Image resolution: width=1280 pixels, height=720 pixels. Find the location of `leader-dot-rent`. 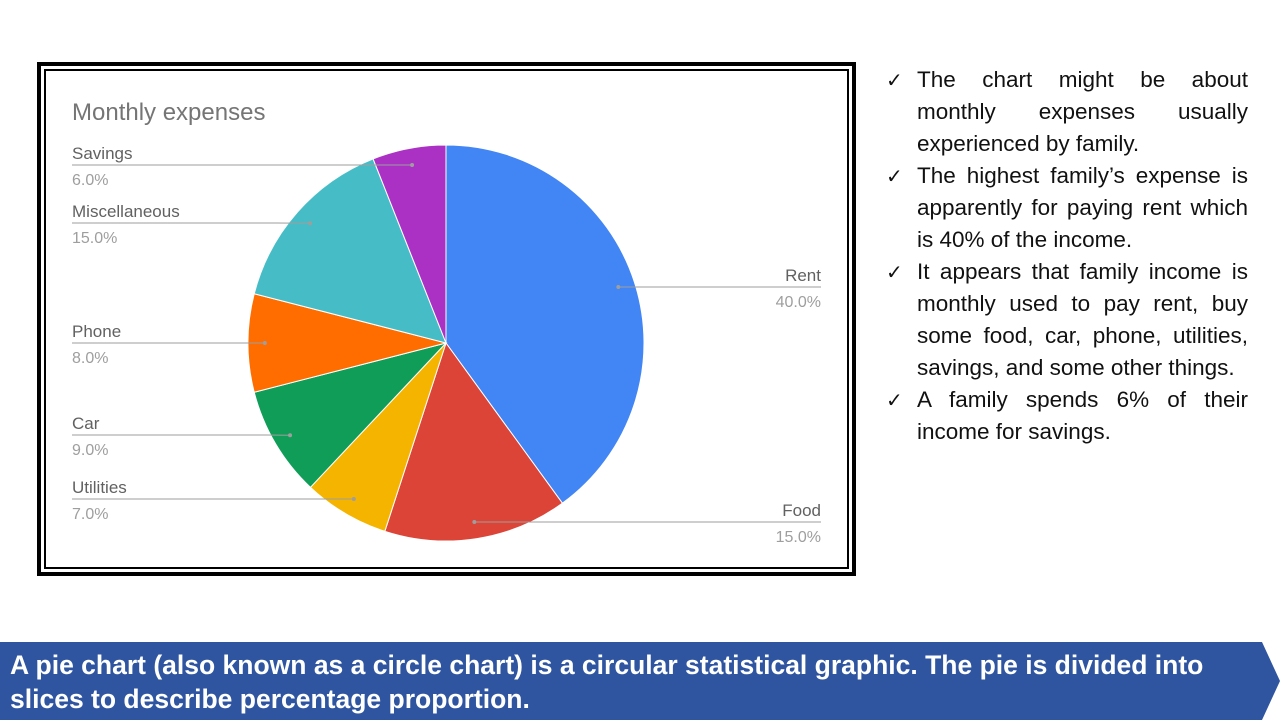

leader-dot-rent is located at coordinates (618, 287).